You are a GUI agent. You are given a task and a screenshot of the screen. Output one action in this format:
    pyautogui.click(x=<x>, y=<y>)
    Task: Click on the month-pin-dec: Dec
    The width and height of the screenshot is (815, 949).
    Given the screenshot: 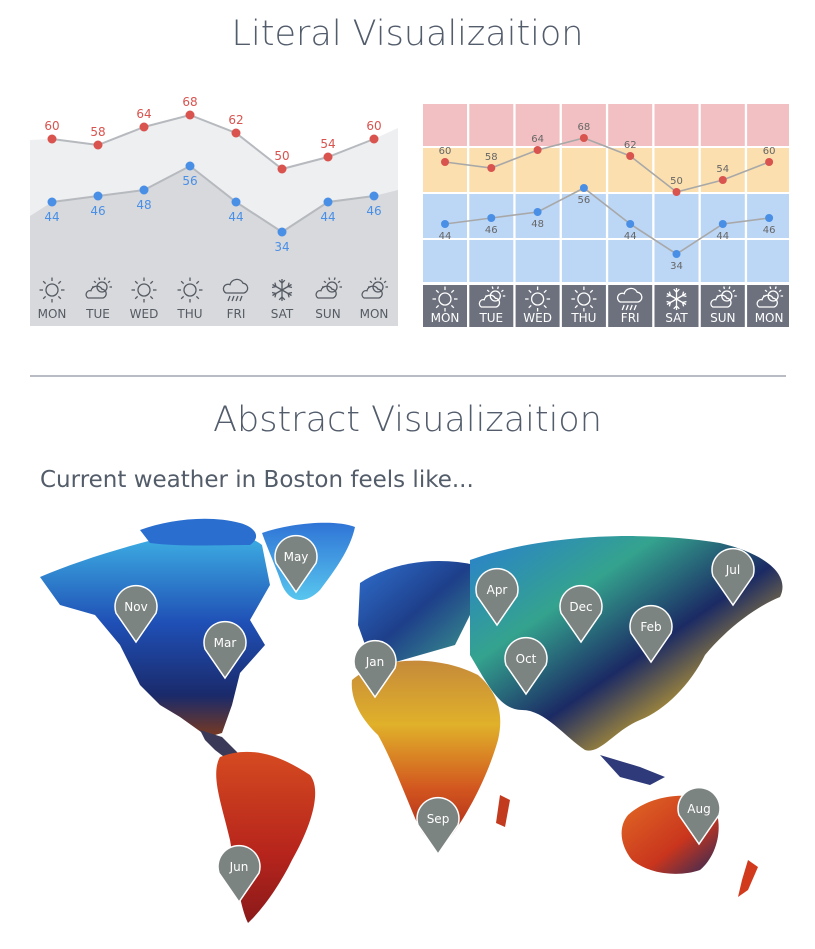 What is the action you would take?
    pyautogui.click(x=581, y=614)
    